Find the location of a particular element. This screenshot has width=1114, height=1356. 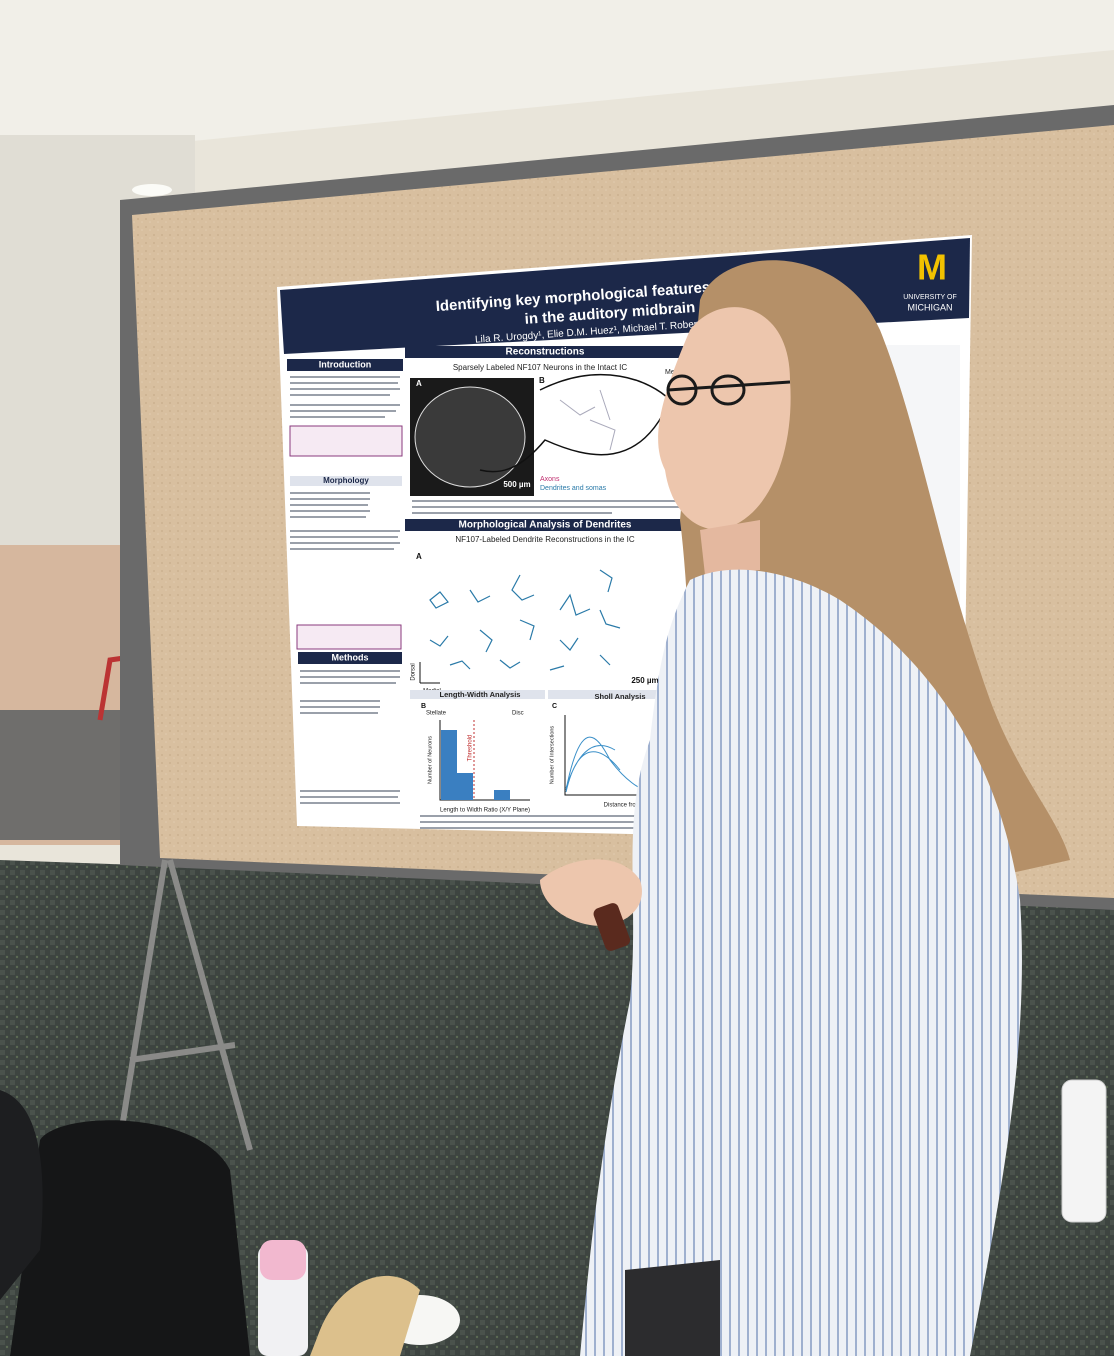

neuron-traces is located at coordinates (587, 420).